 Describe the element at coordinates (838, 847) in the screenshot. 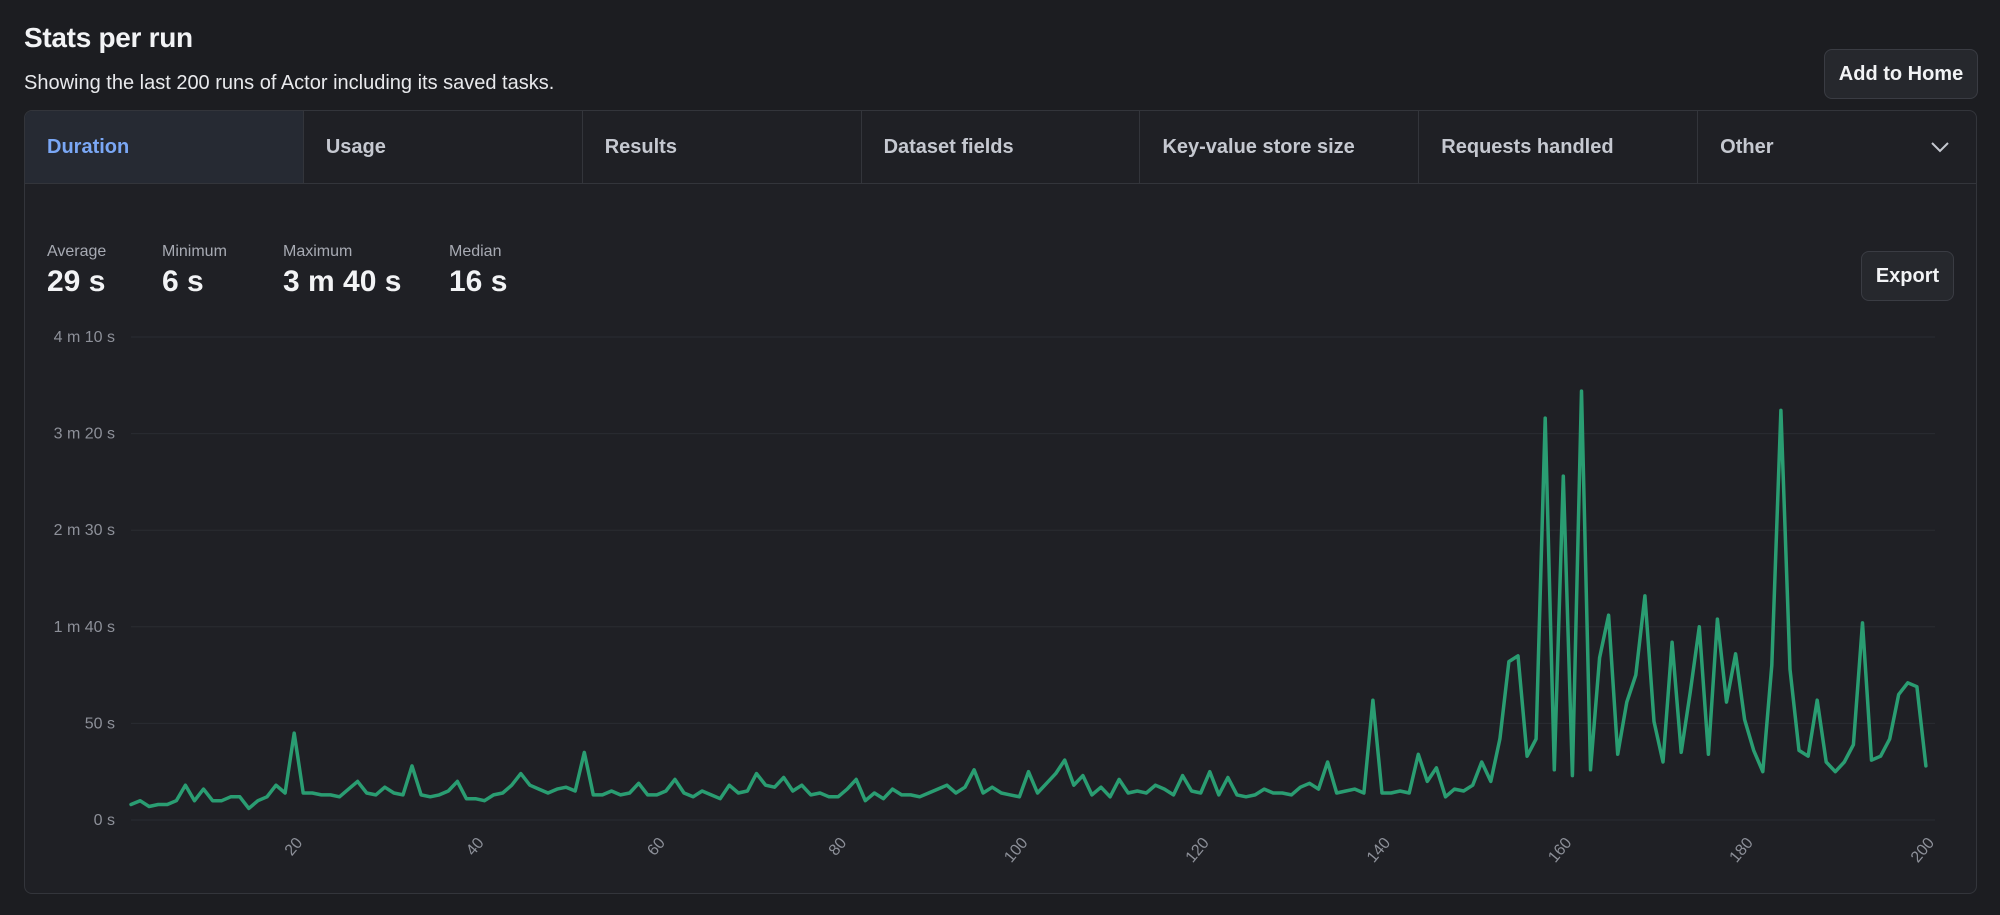

I see `x-tick-label: 80` at that location.